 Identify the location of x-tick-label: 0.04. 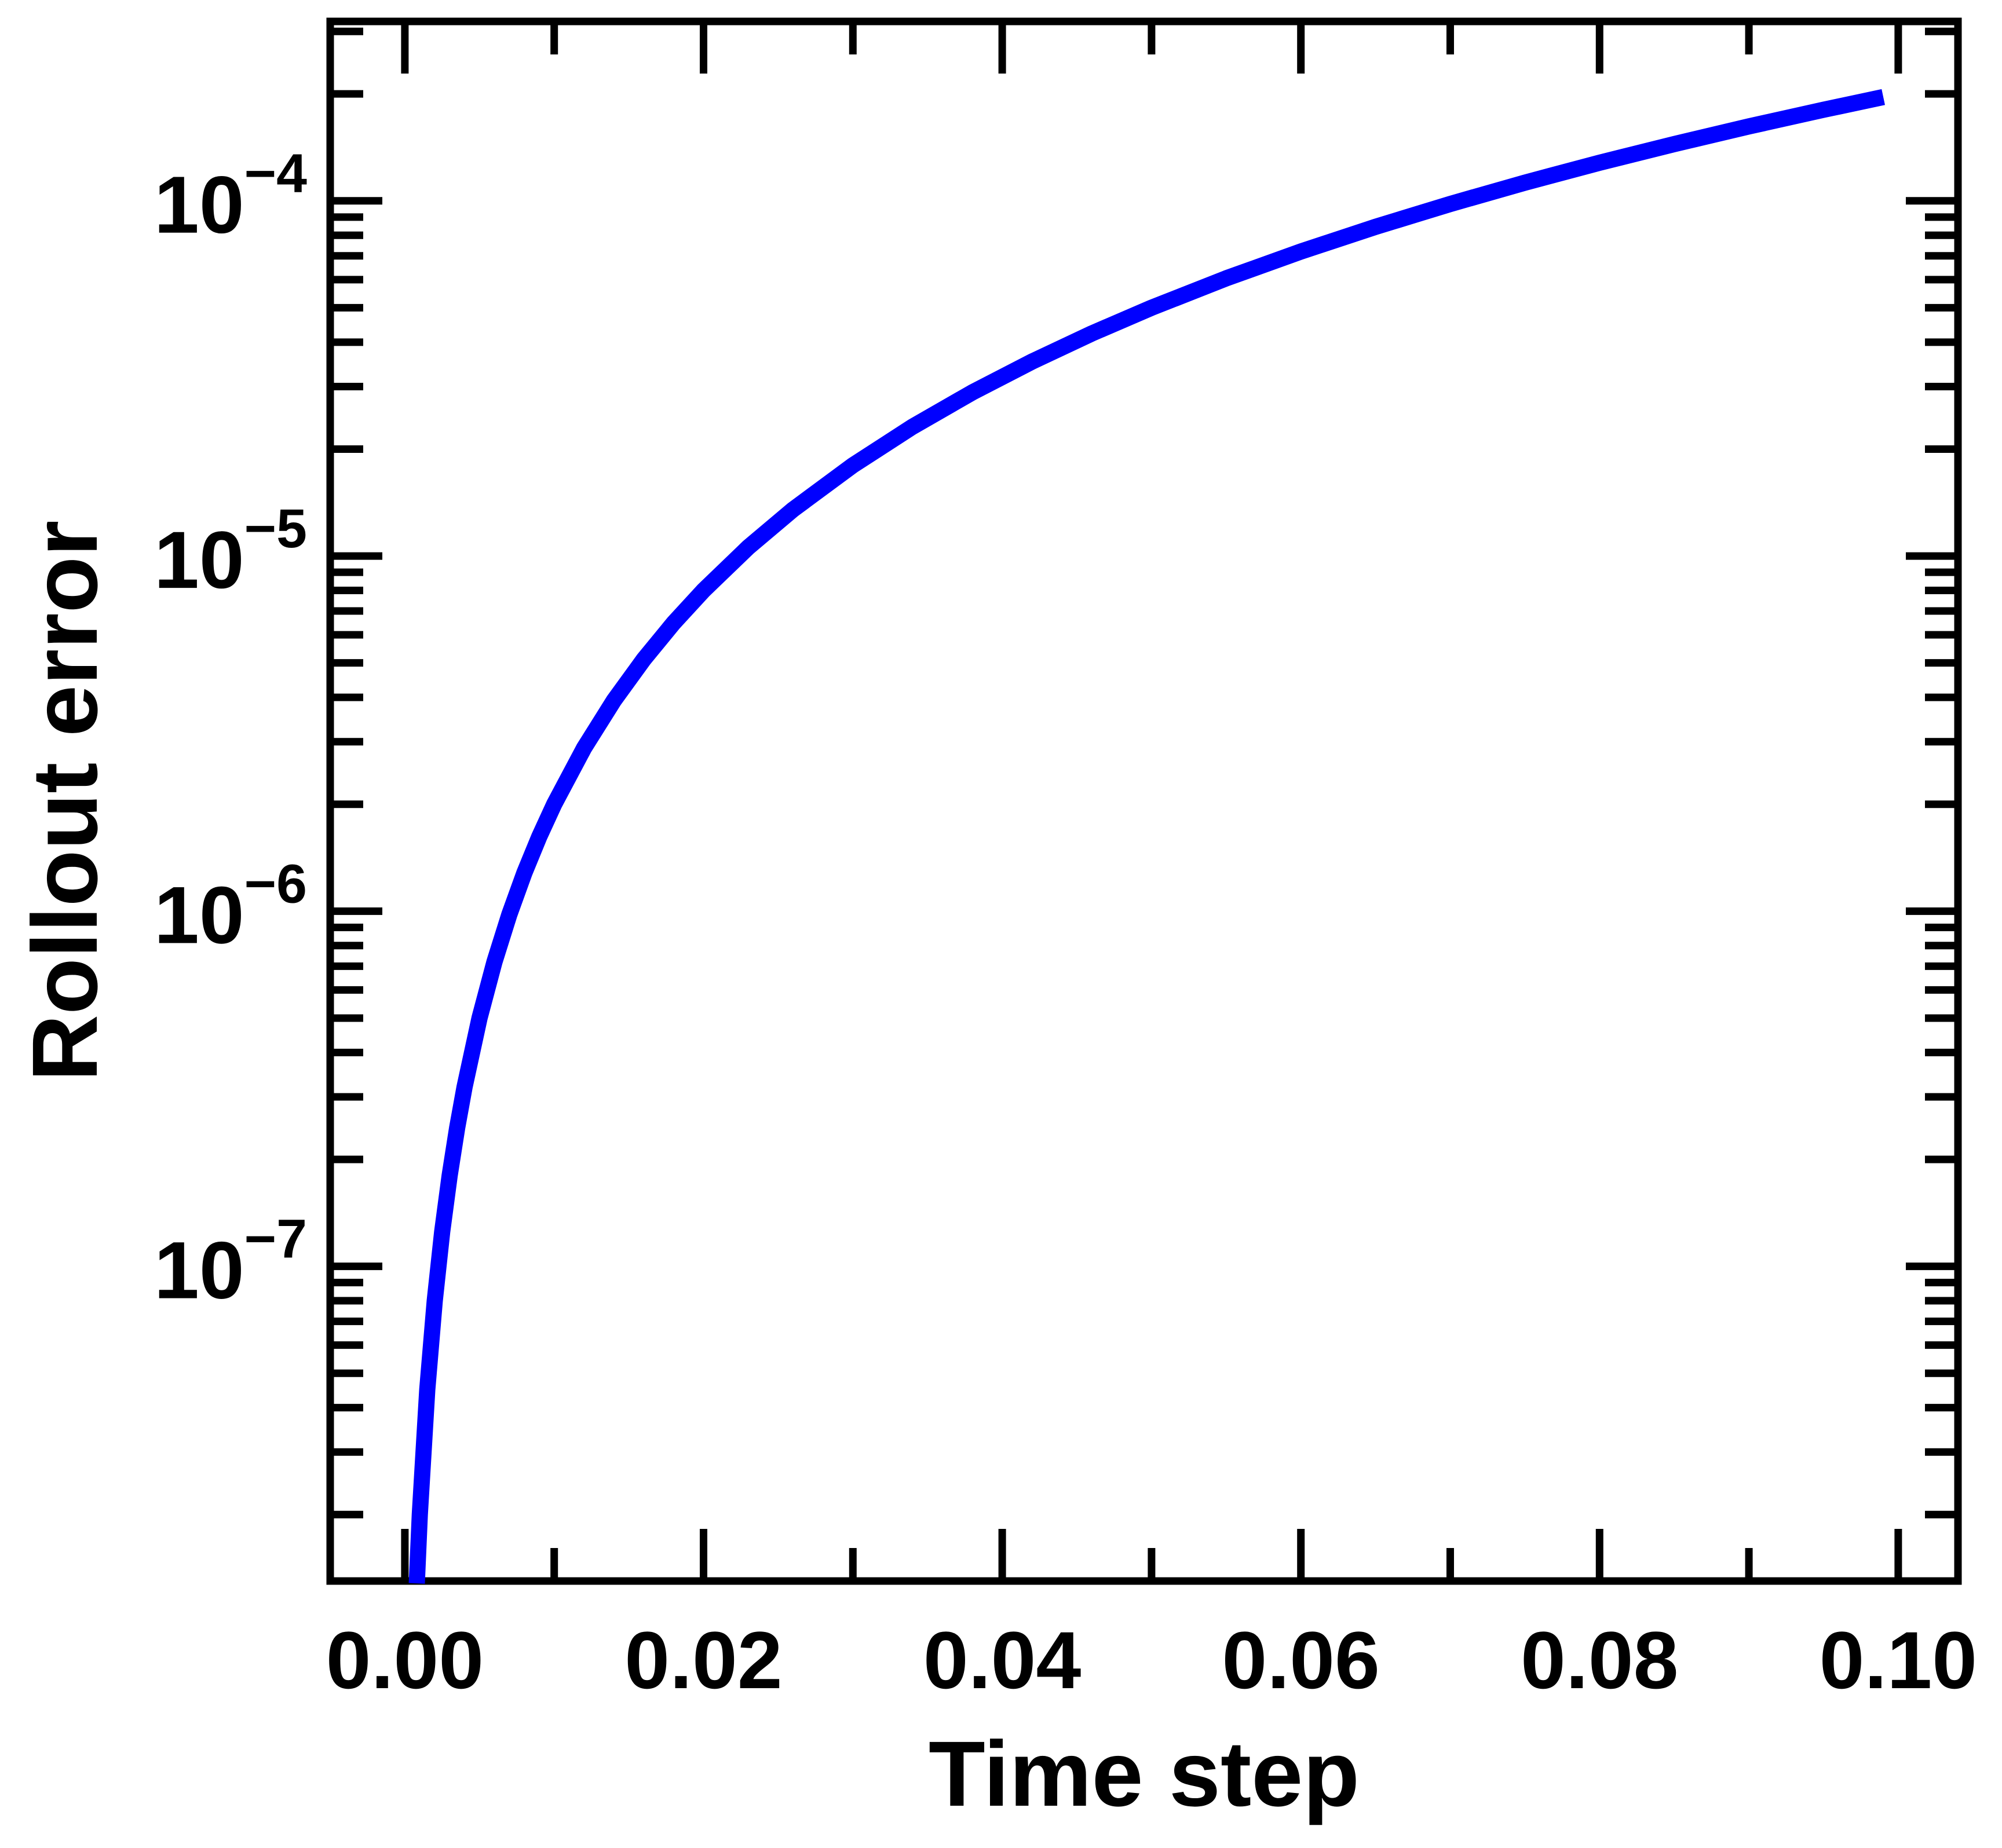
(1003, 1660).